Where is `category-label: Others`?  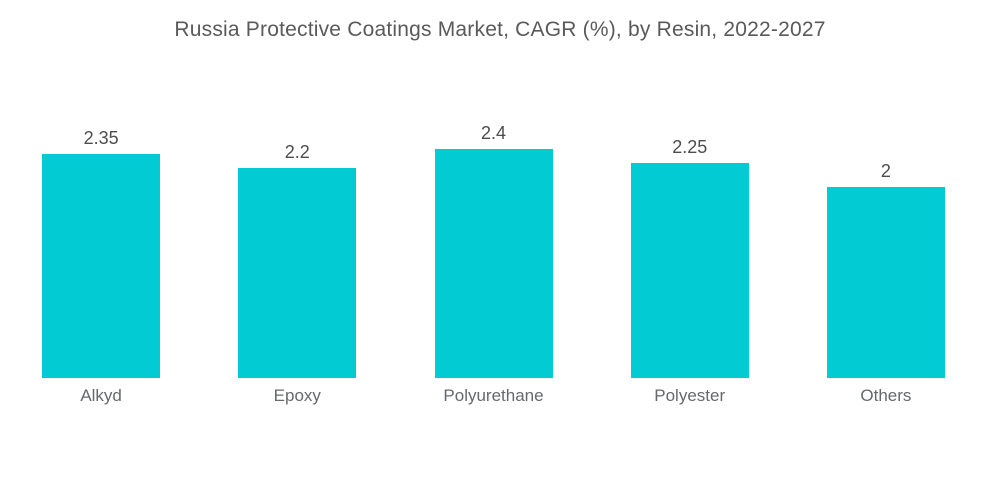 category-label: Others is located at coordinates (886, 395).